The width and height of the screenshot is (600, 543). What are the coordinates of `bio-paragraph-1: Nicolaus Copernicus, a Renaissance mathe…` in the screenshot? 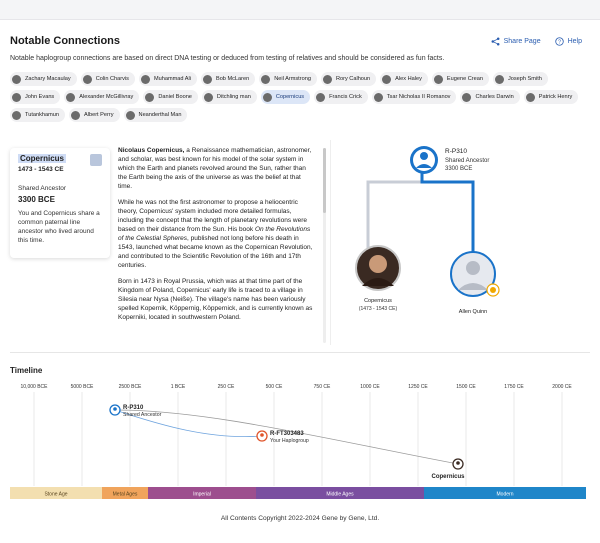 It's located at (217, 168).